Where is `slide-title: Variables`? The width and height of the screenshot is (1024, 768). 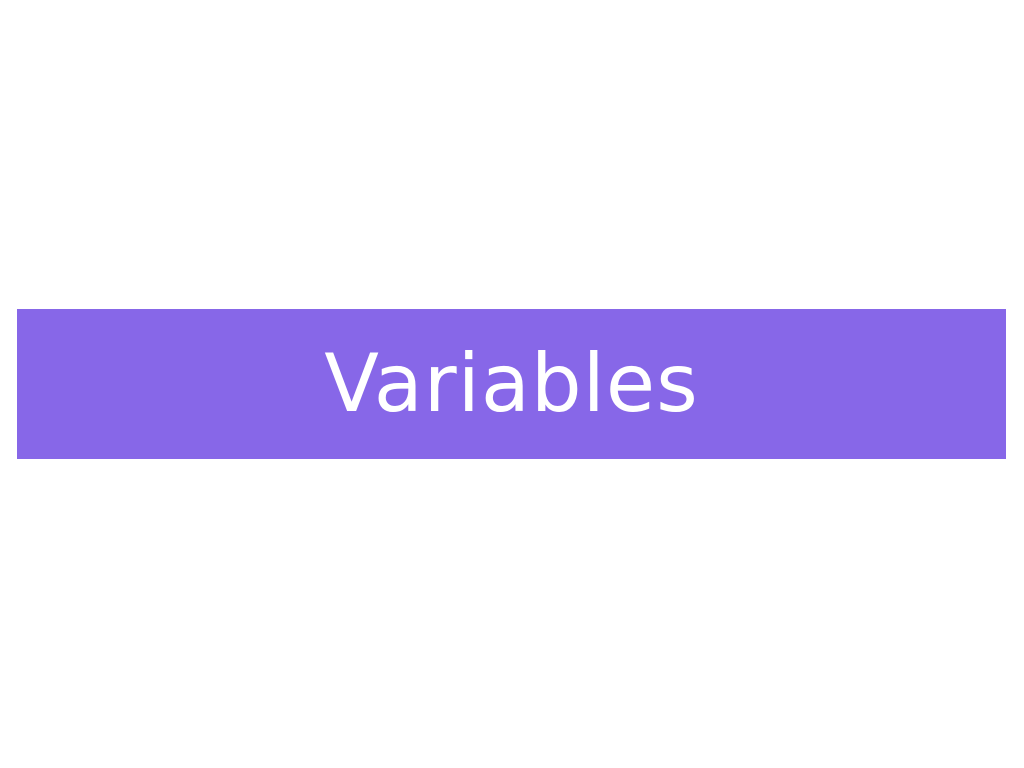 slide-title: Variables is located at coordinates (511, 383).